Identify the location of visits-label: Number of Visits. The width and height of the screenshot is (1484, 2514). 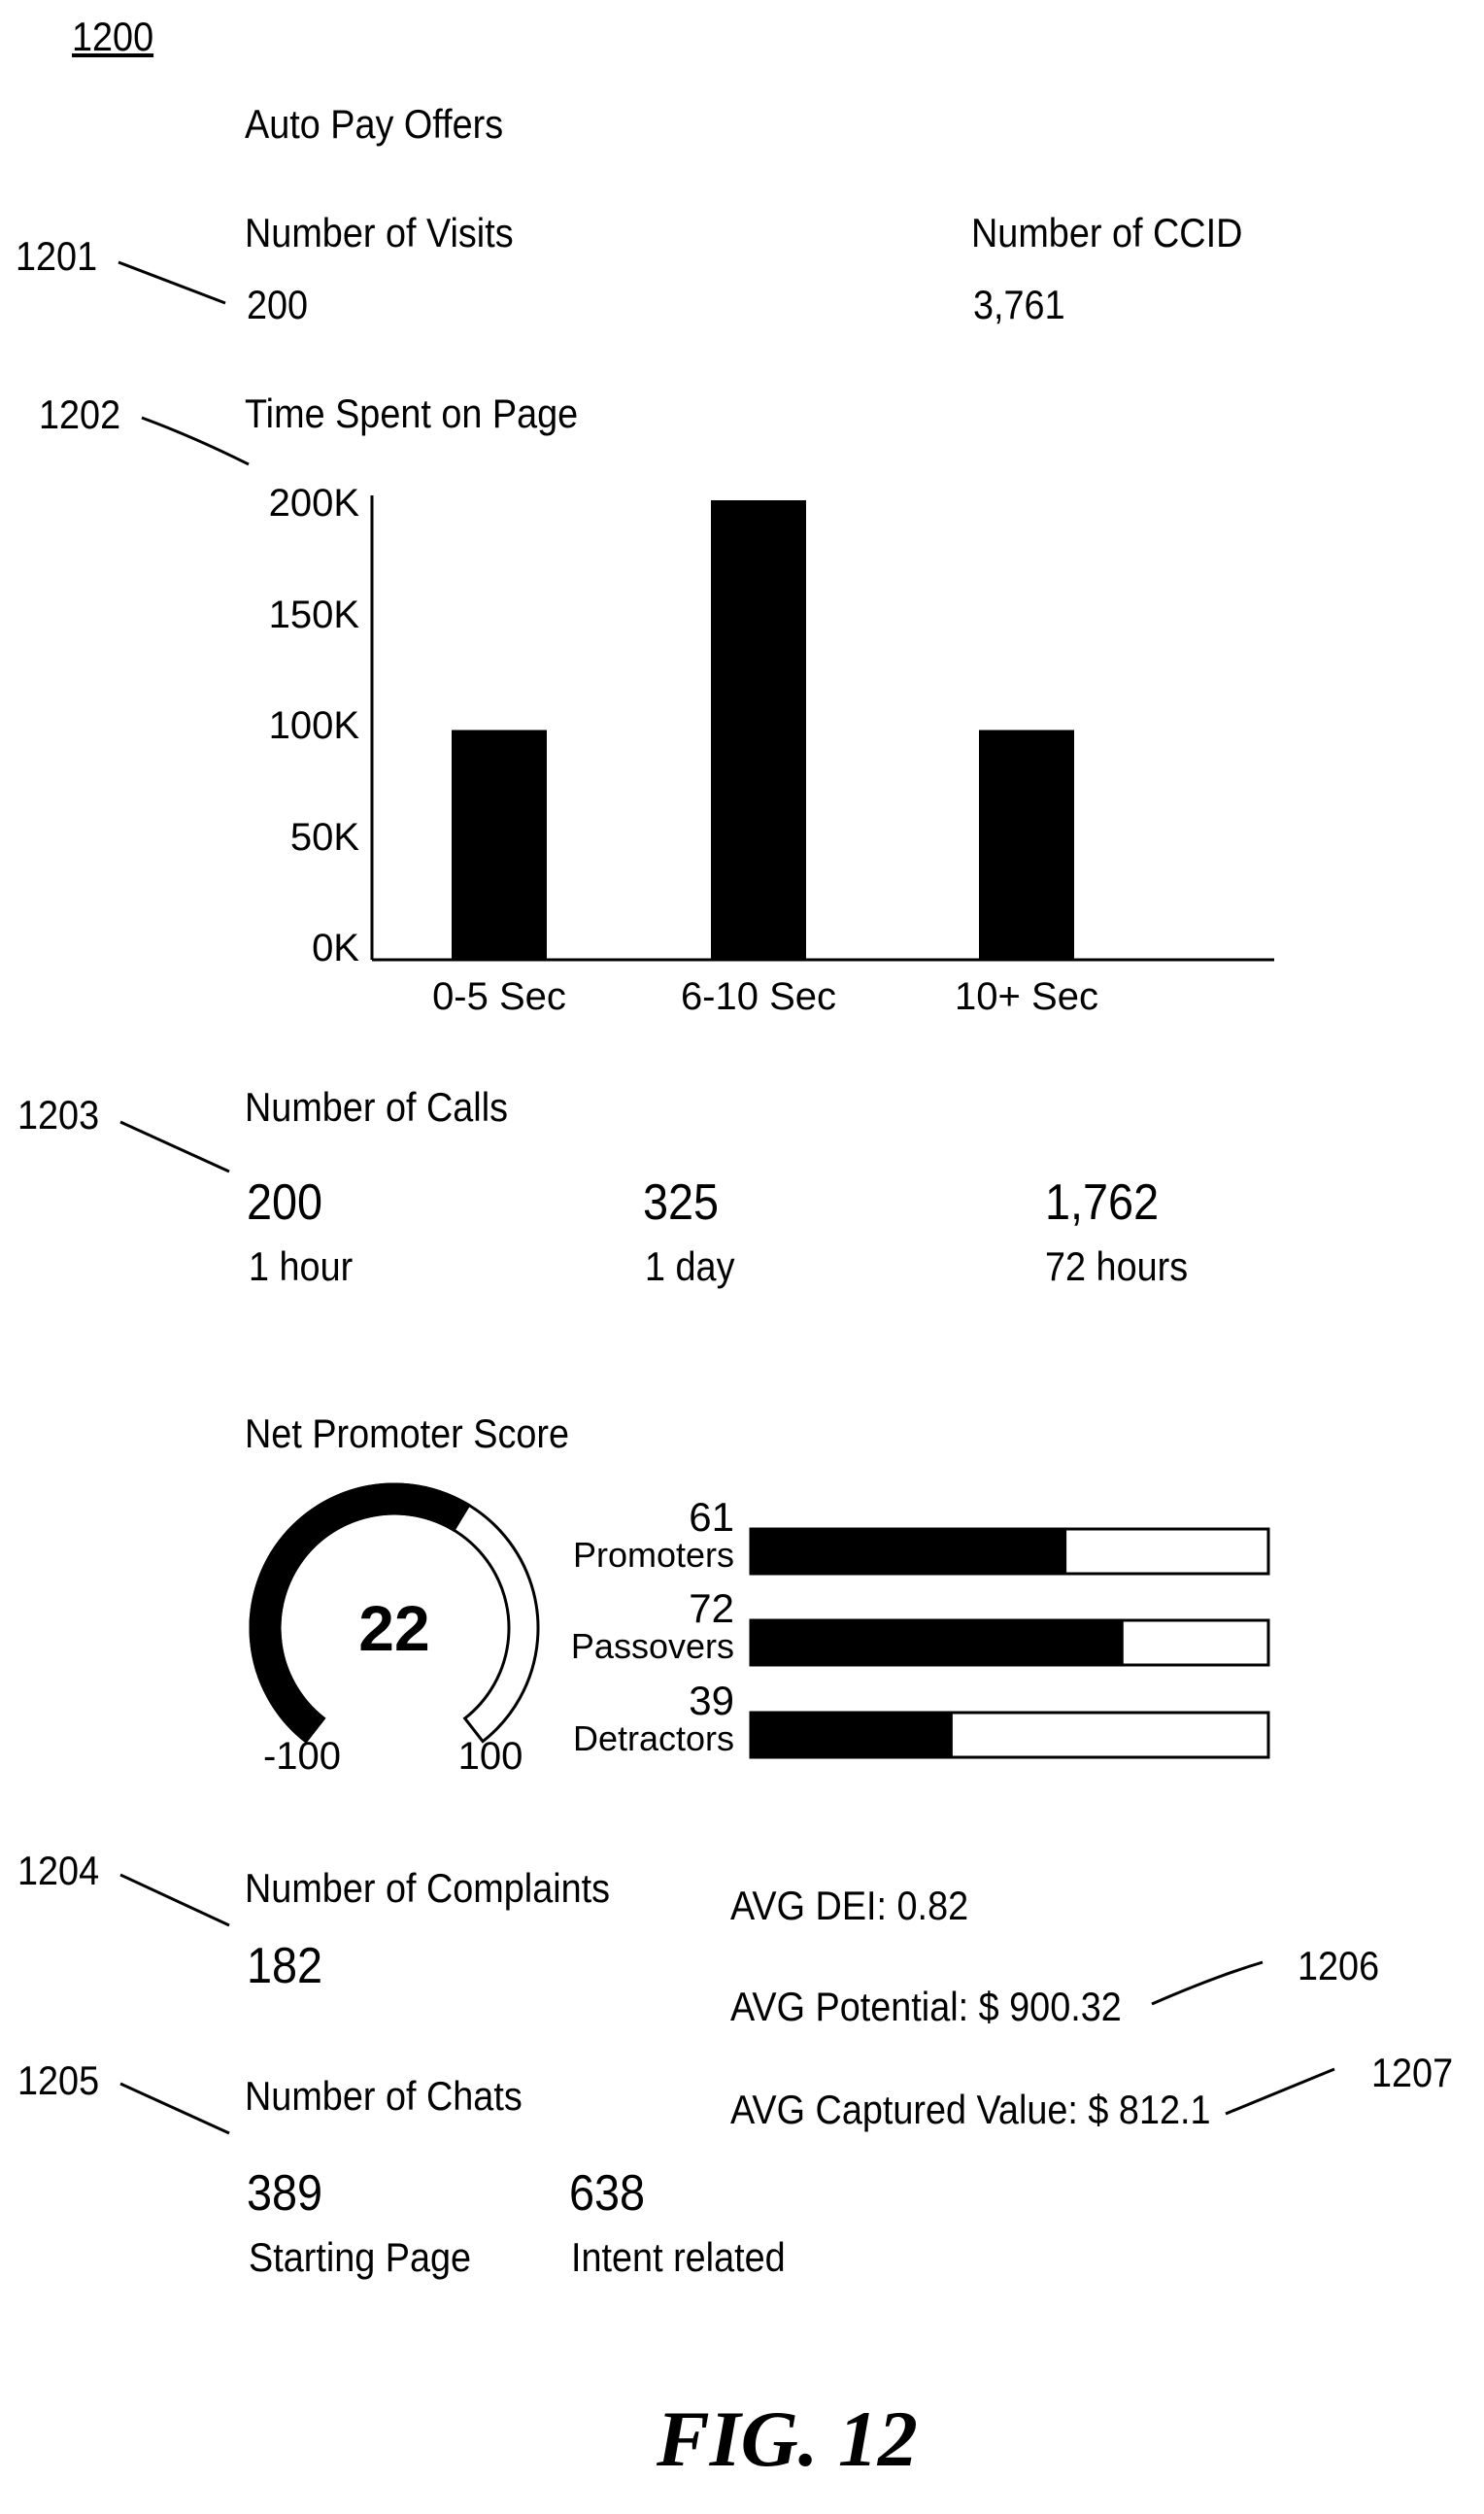
(379, 232).